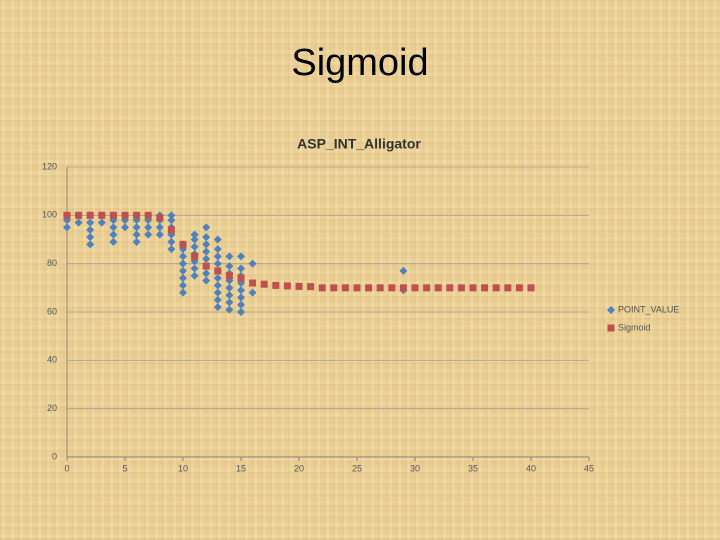 The image size is (720, 540). Describe the element at coordinates (357, 468) in the screenshot. I see `x-tick-label: 25` at that location.